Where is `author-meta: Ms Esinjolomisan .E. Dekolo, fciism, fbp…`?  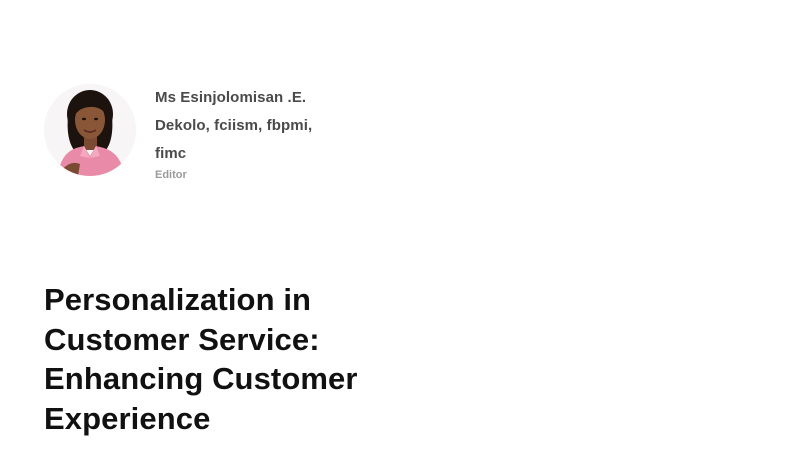
author-meta: Ms Esinjolomisan .E. Dekolo, fciism, fbp… is located at coordinates (250, 133).